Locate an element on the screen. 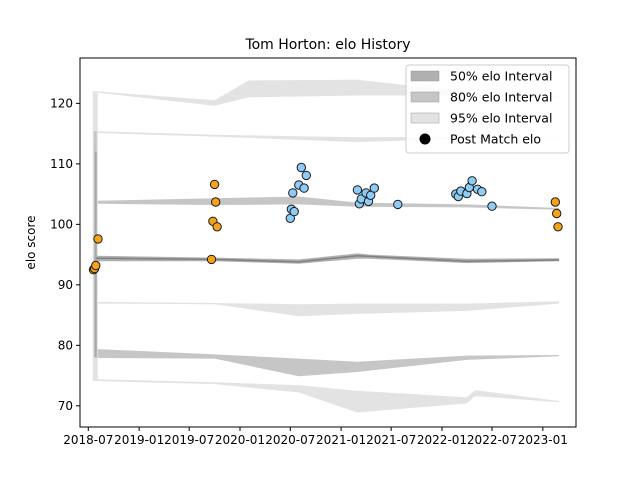  x-tick-label: 2019-01 is located at coordinates (139, 440).